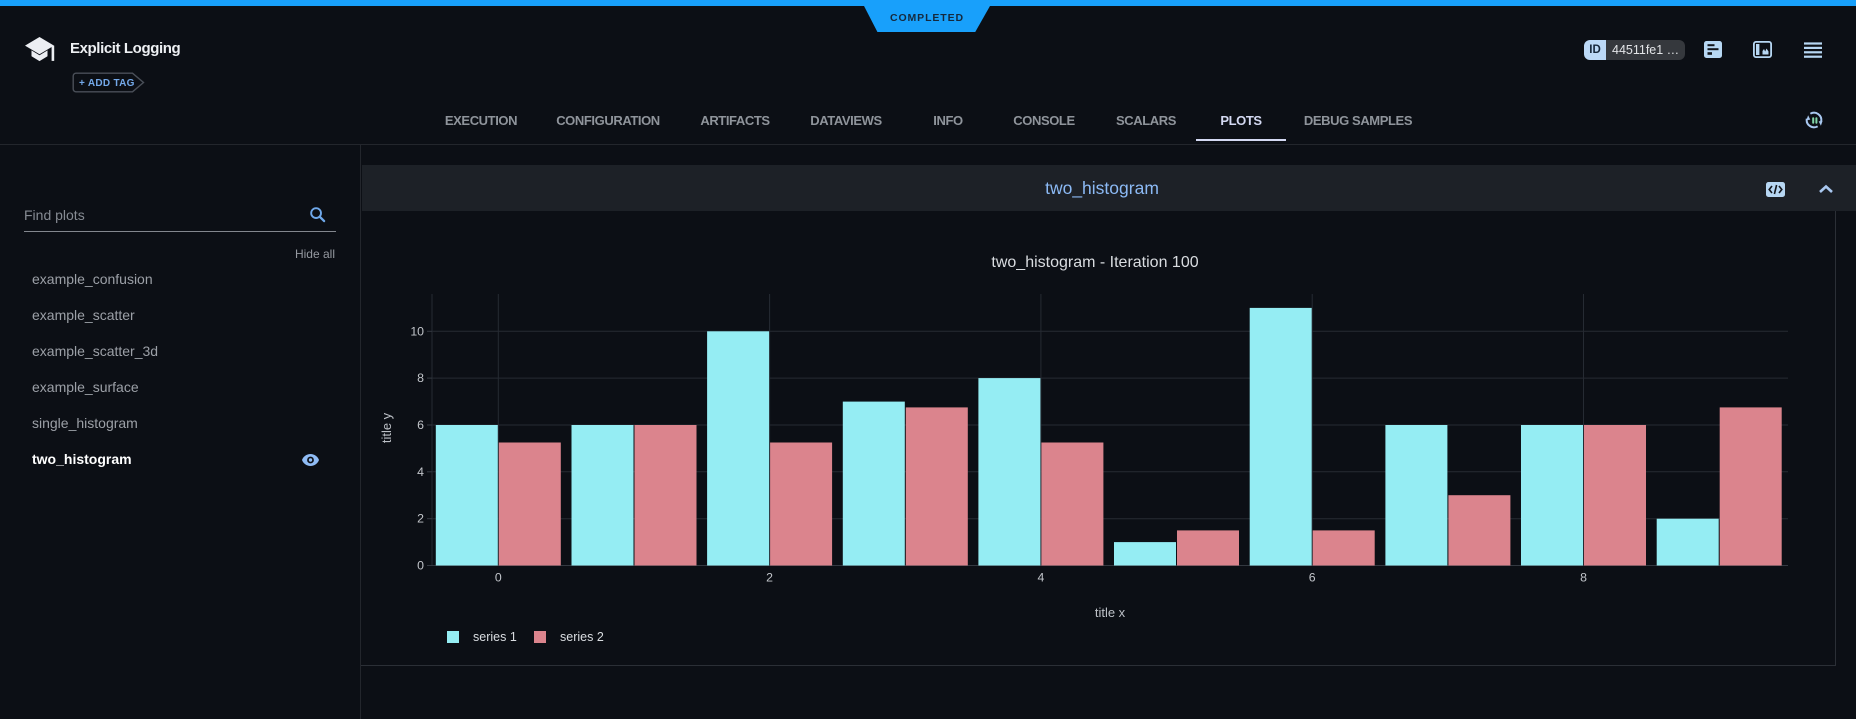 The image size is (1856, 719). Describe the element at coordinates (417, 331) in the screenshot. I see `svg-text: 10` at that location.